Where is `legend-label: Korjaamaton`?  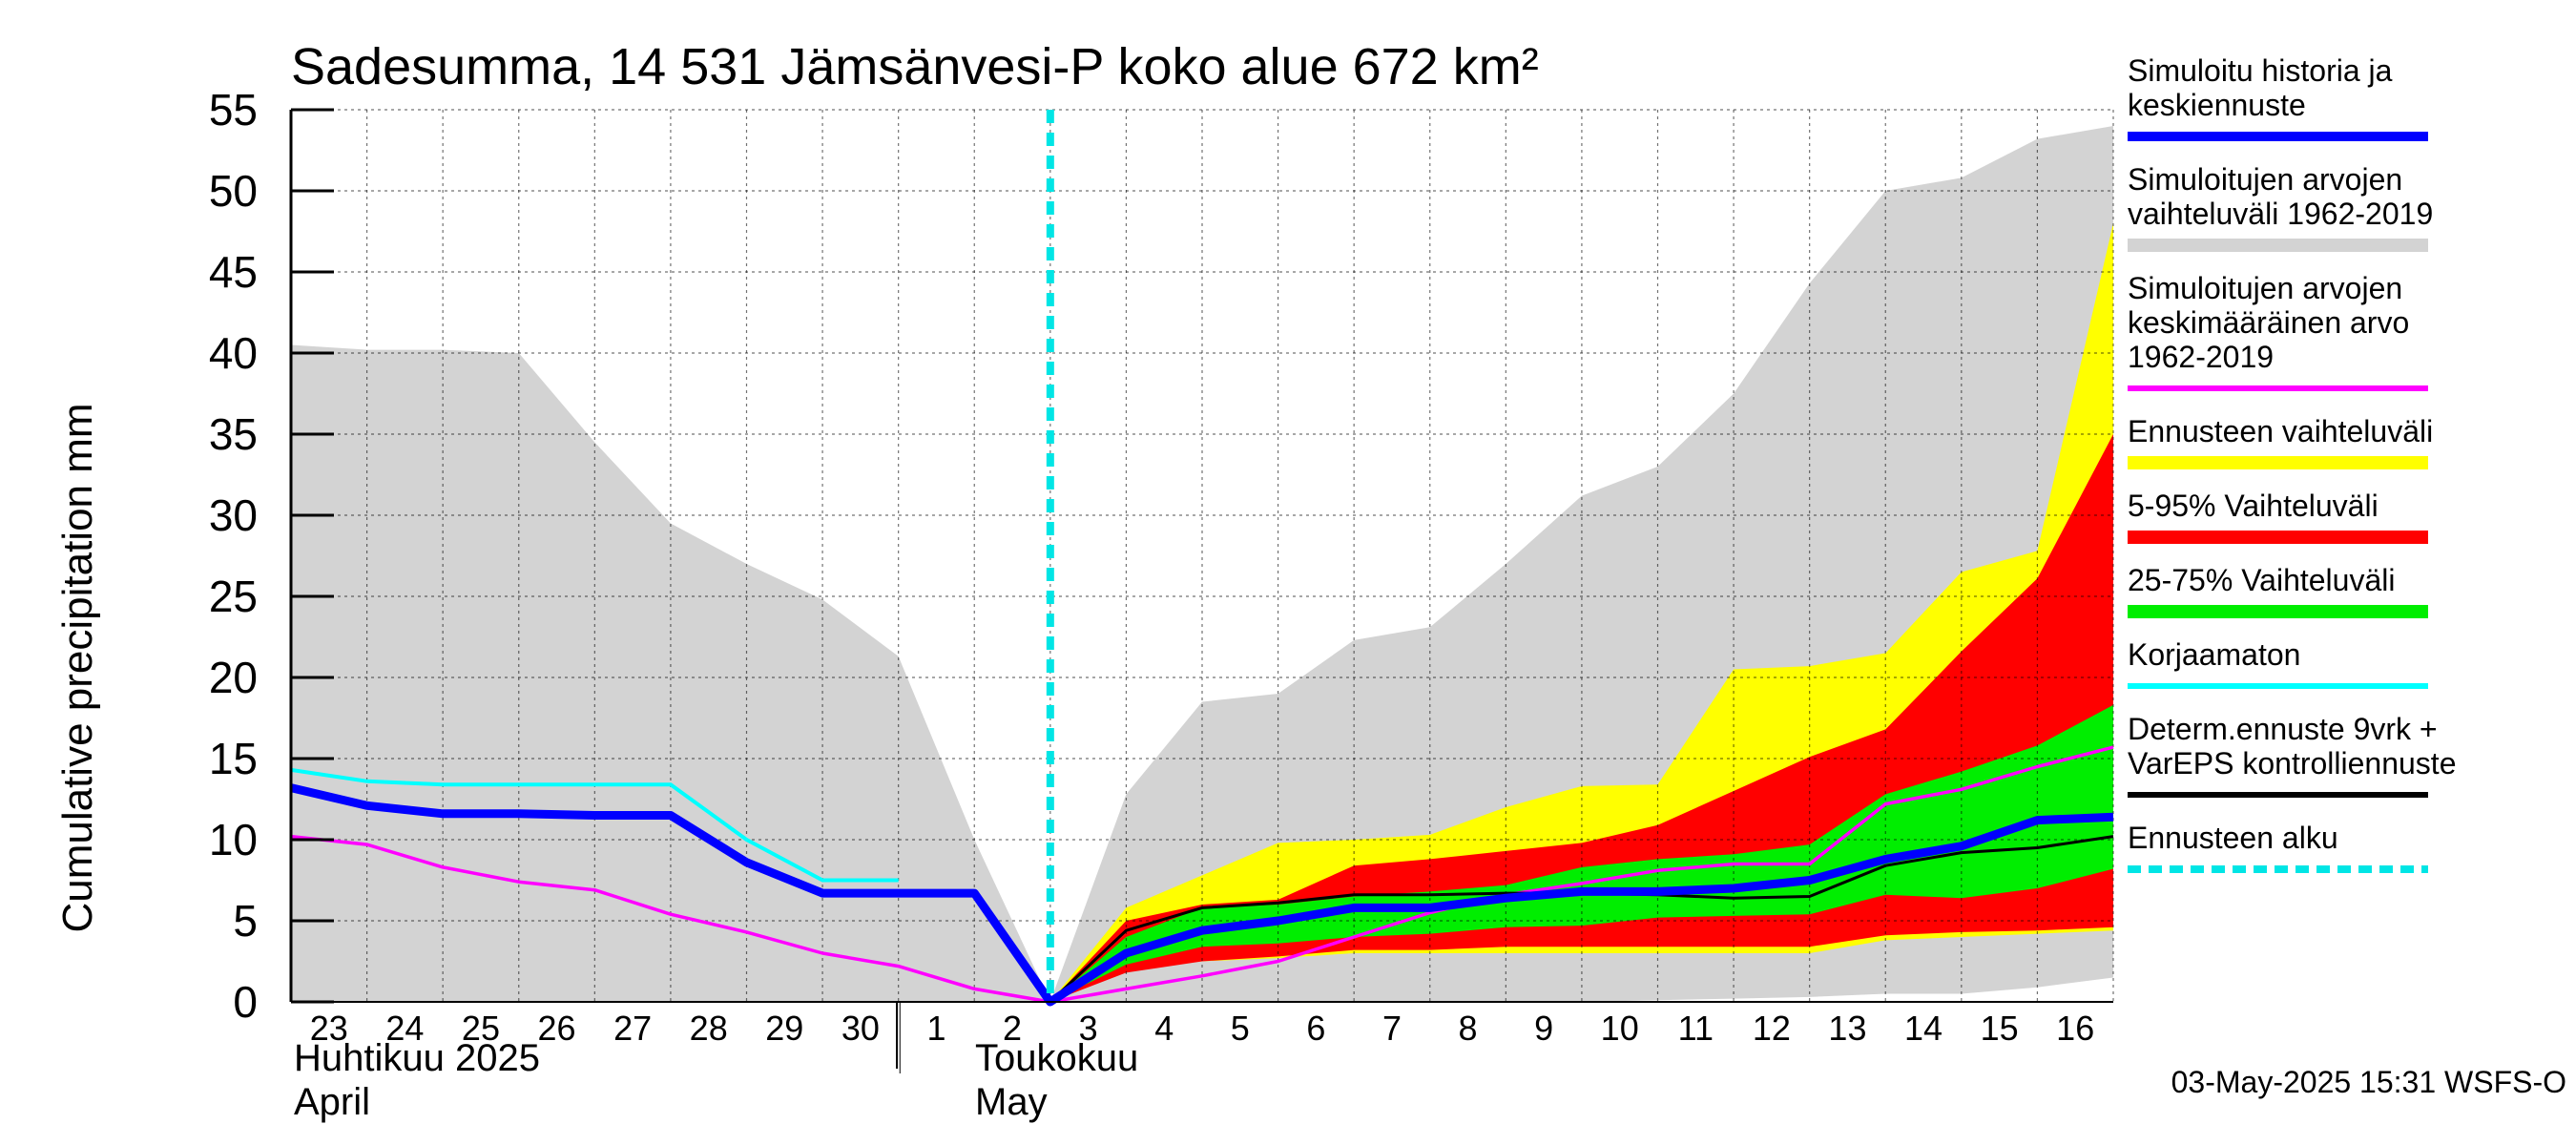 legend-label: Korjaamaton is located at coordinates (2214, 654).